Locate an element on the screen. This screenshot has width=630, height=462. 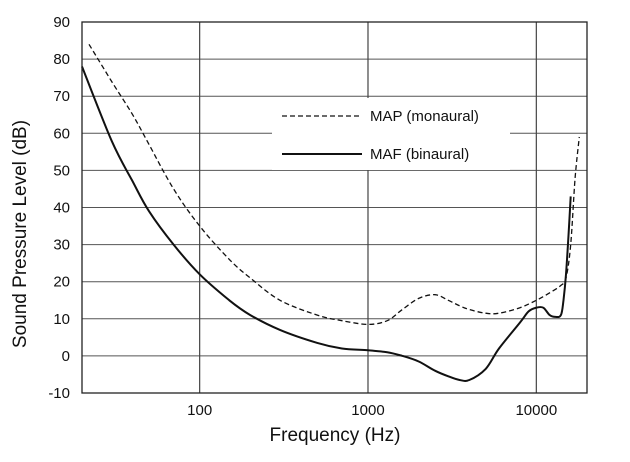
y-tick-label: 50 is located at coordinates (61, 170).